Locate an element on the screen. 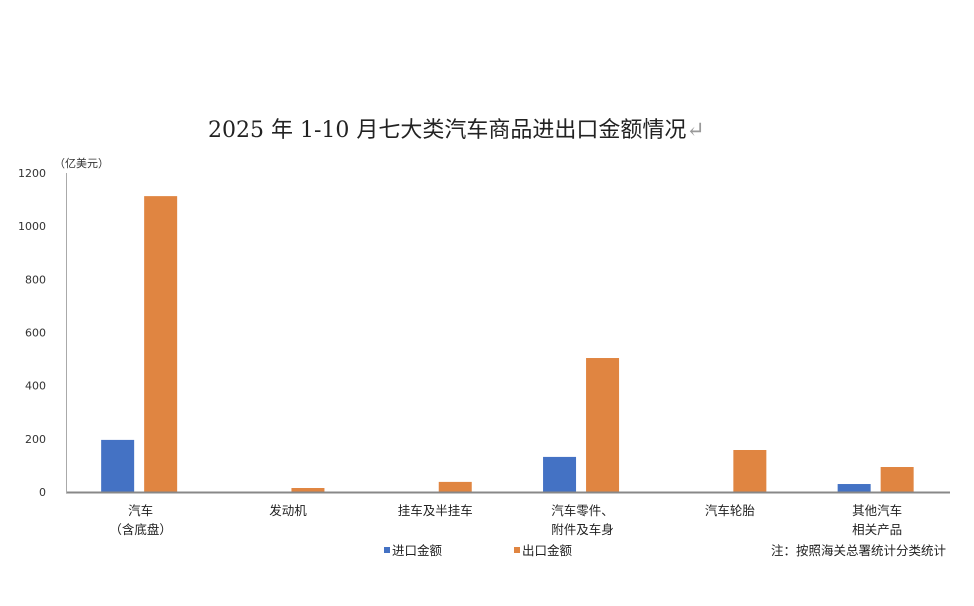 The height and width of the screenshot is (606, 974). x-tick-label: 汽车 is located at coordinates (140, 510).